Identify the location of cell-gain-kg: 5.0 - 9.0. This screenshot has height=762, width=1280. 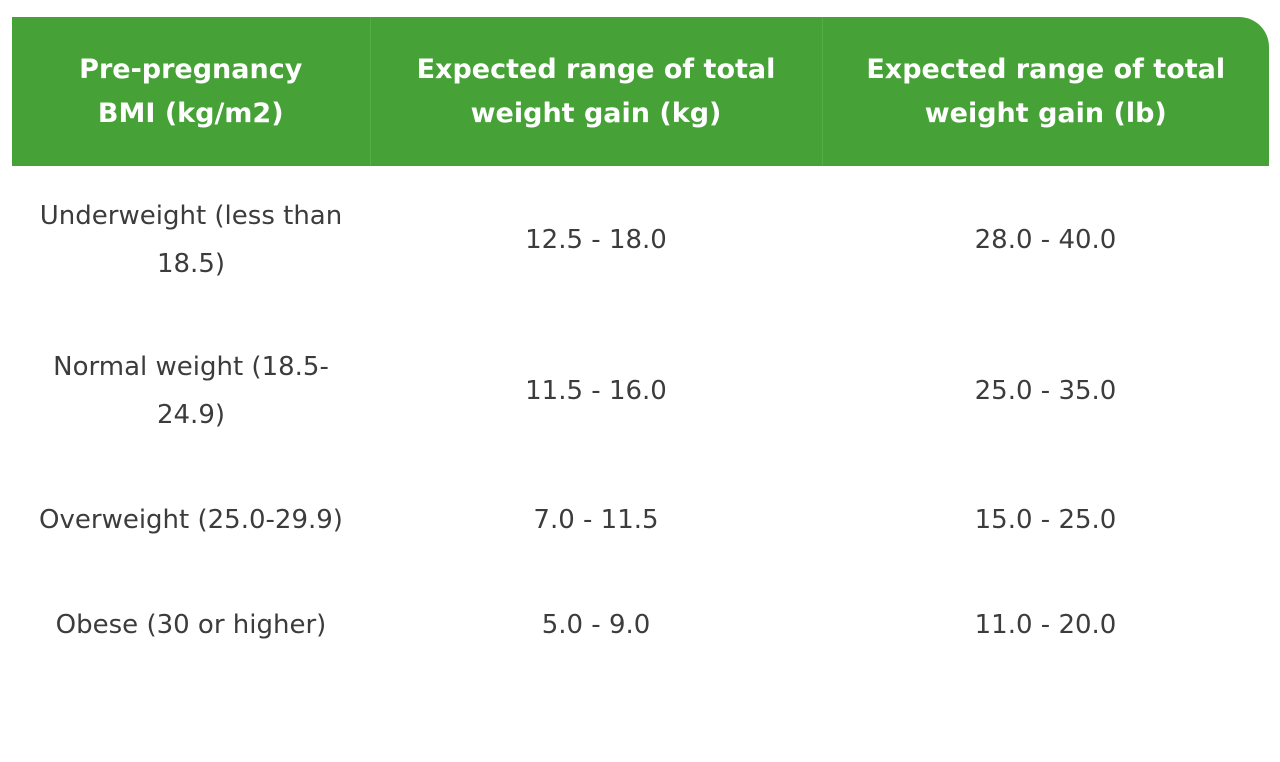
(596, 625).